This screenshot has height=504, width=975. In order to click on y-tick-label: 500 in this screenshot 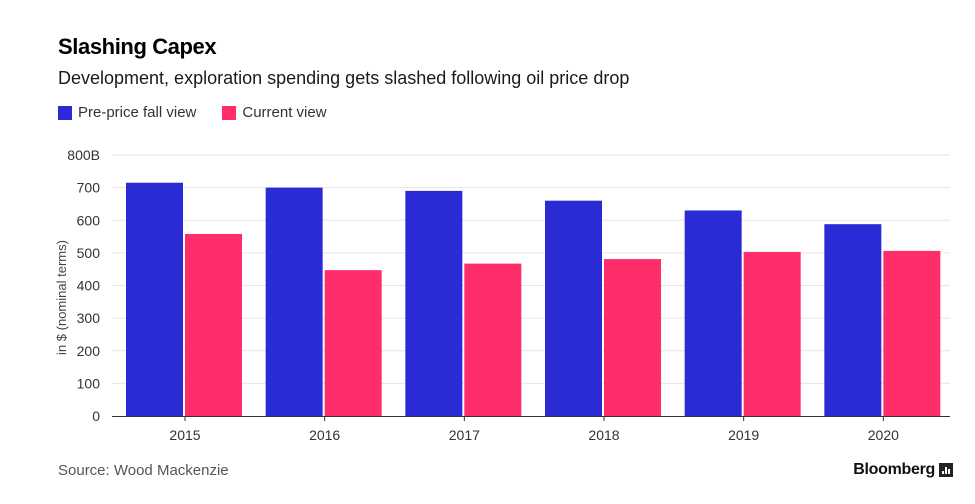, I will do `click(89, 253)`.